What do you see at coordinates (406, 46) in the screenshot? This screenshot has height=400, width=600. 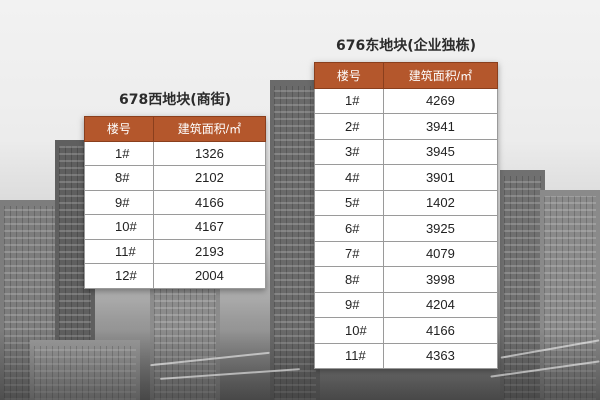 I see `east-block-title: 676东地块(企业独栋)` at bounding box center [406, 46].